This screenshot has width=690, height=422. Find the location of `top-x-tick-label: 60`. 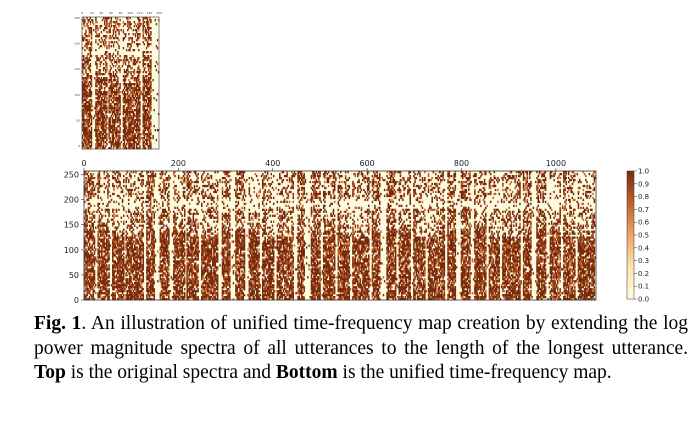

top-x-tick-label: 60 is located at coordinates (111, 13).